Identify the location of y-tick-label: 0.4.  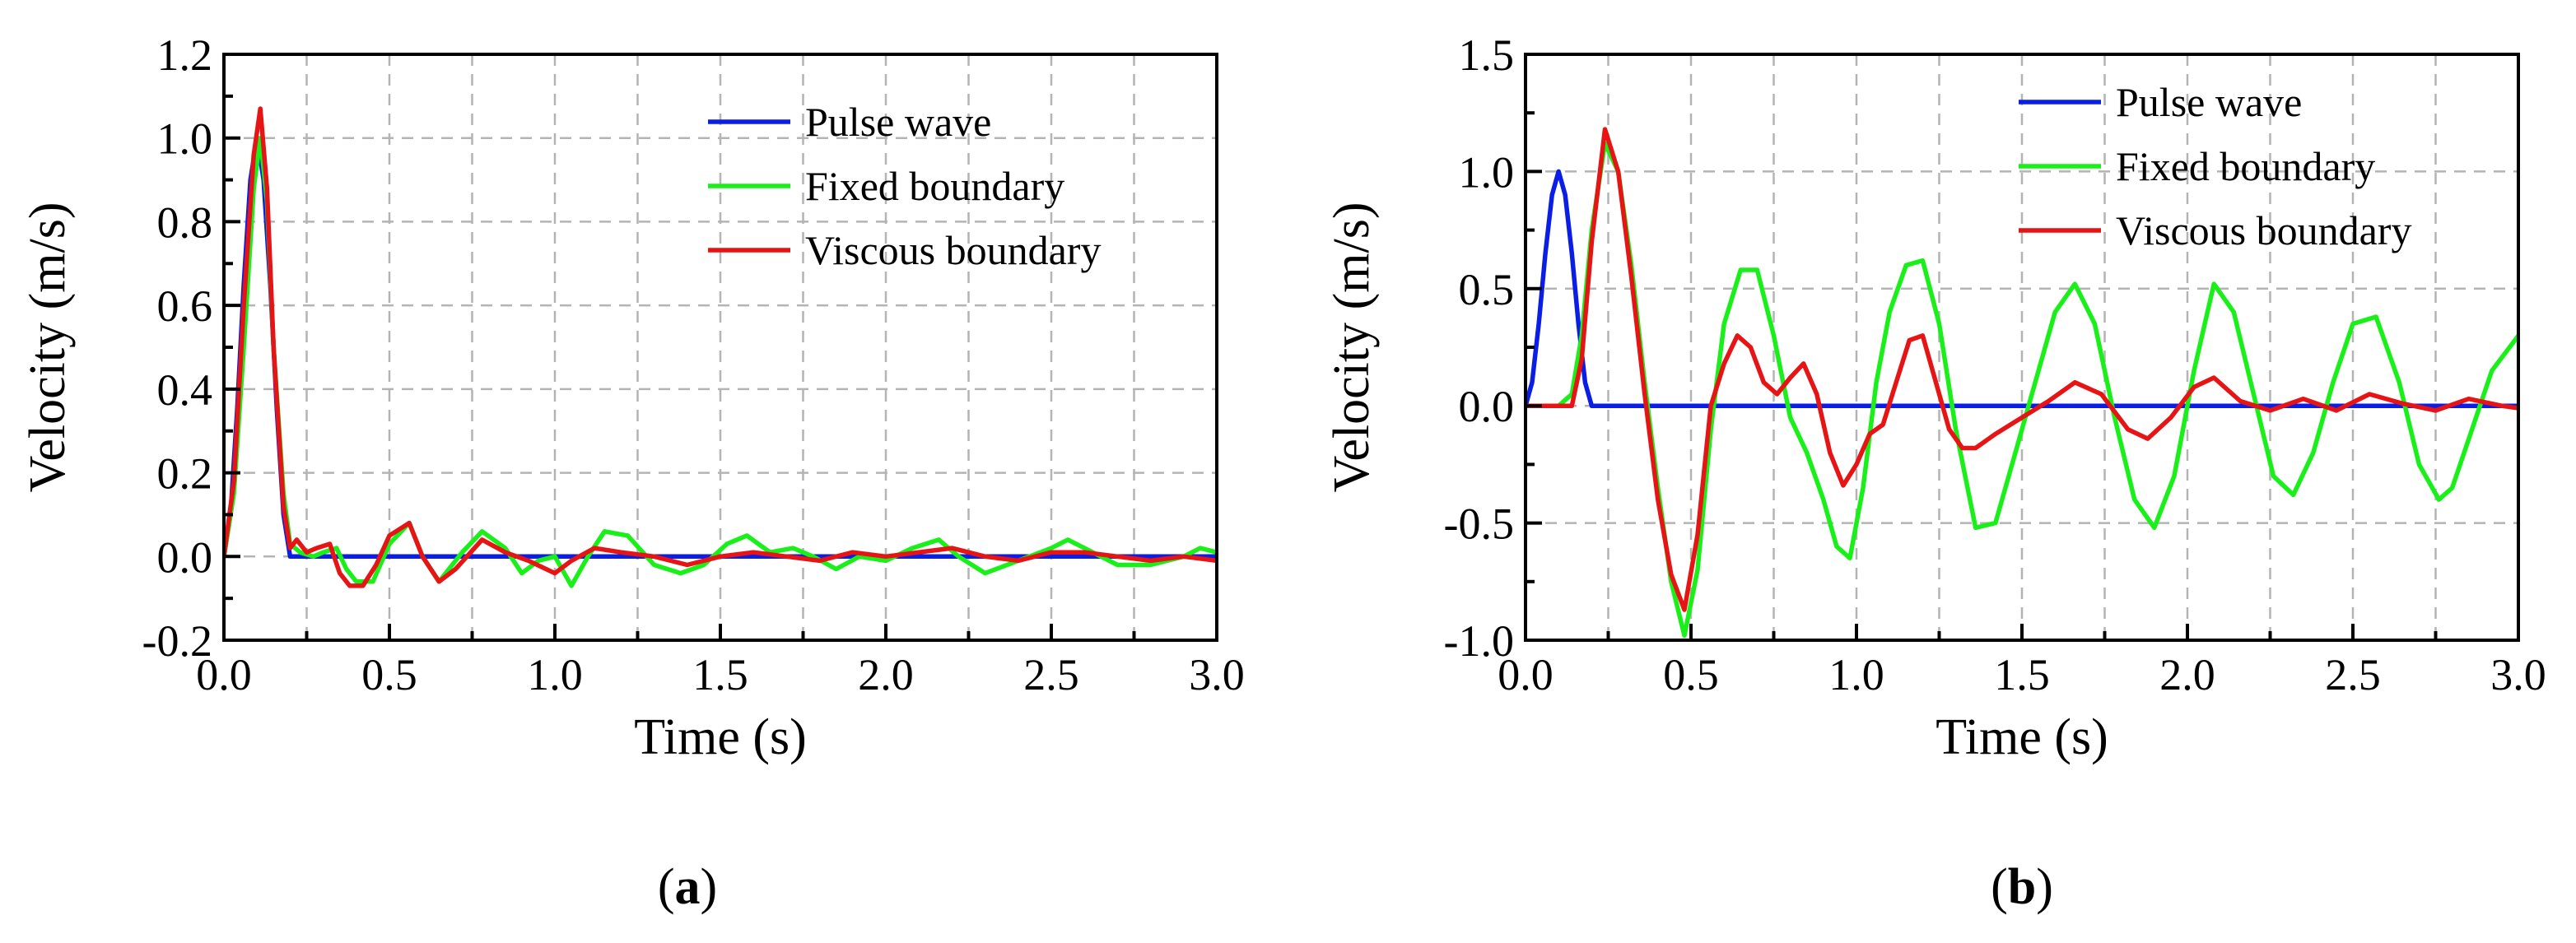
(185, 390).